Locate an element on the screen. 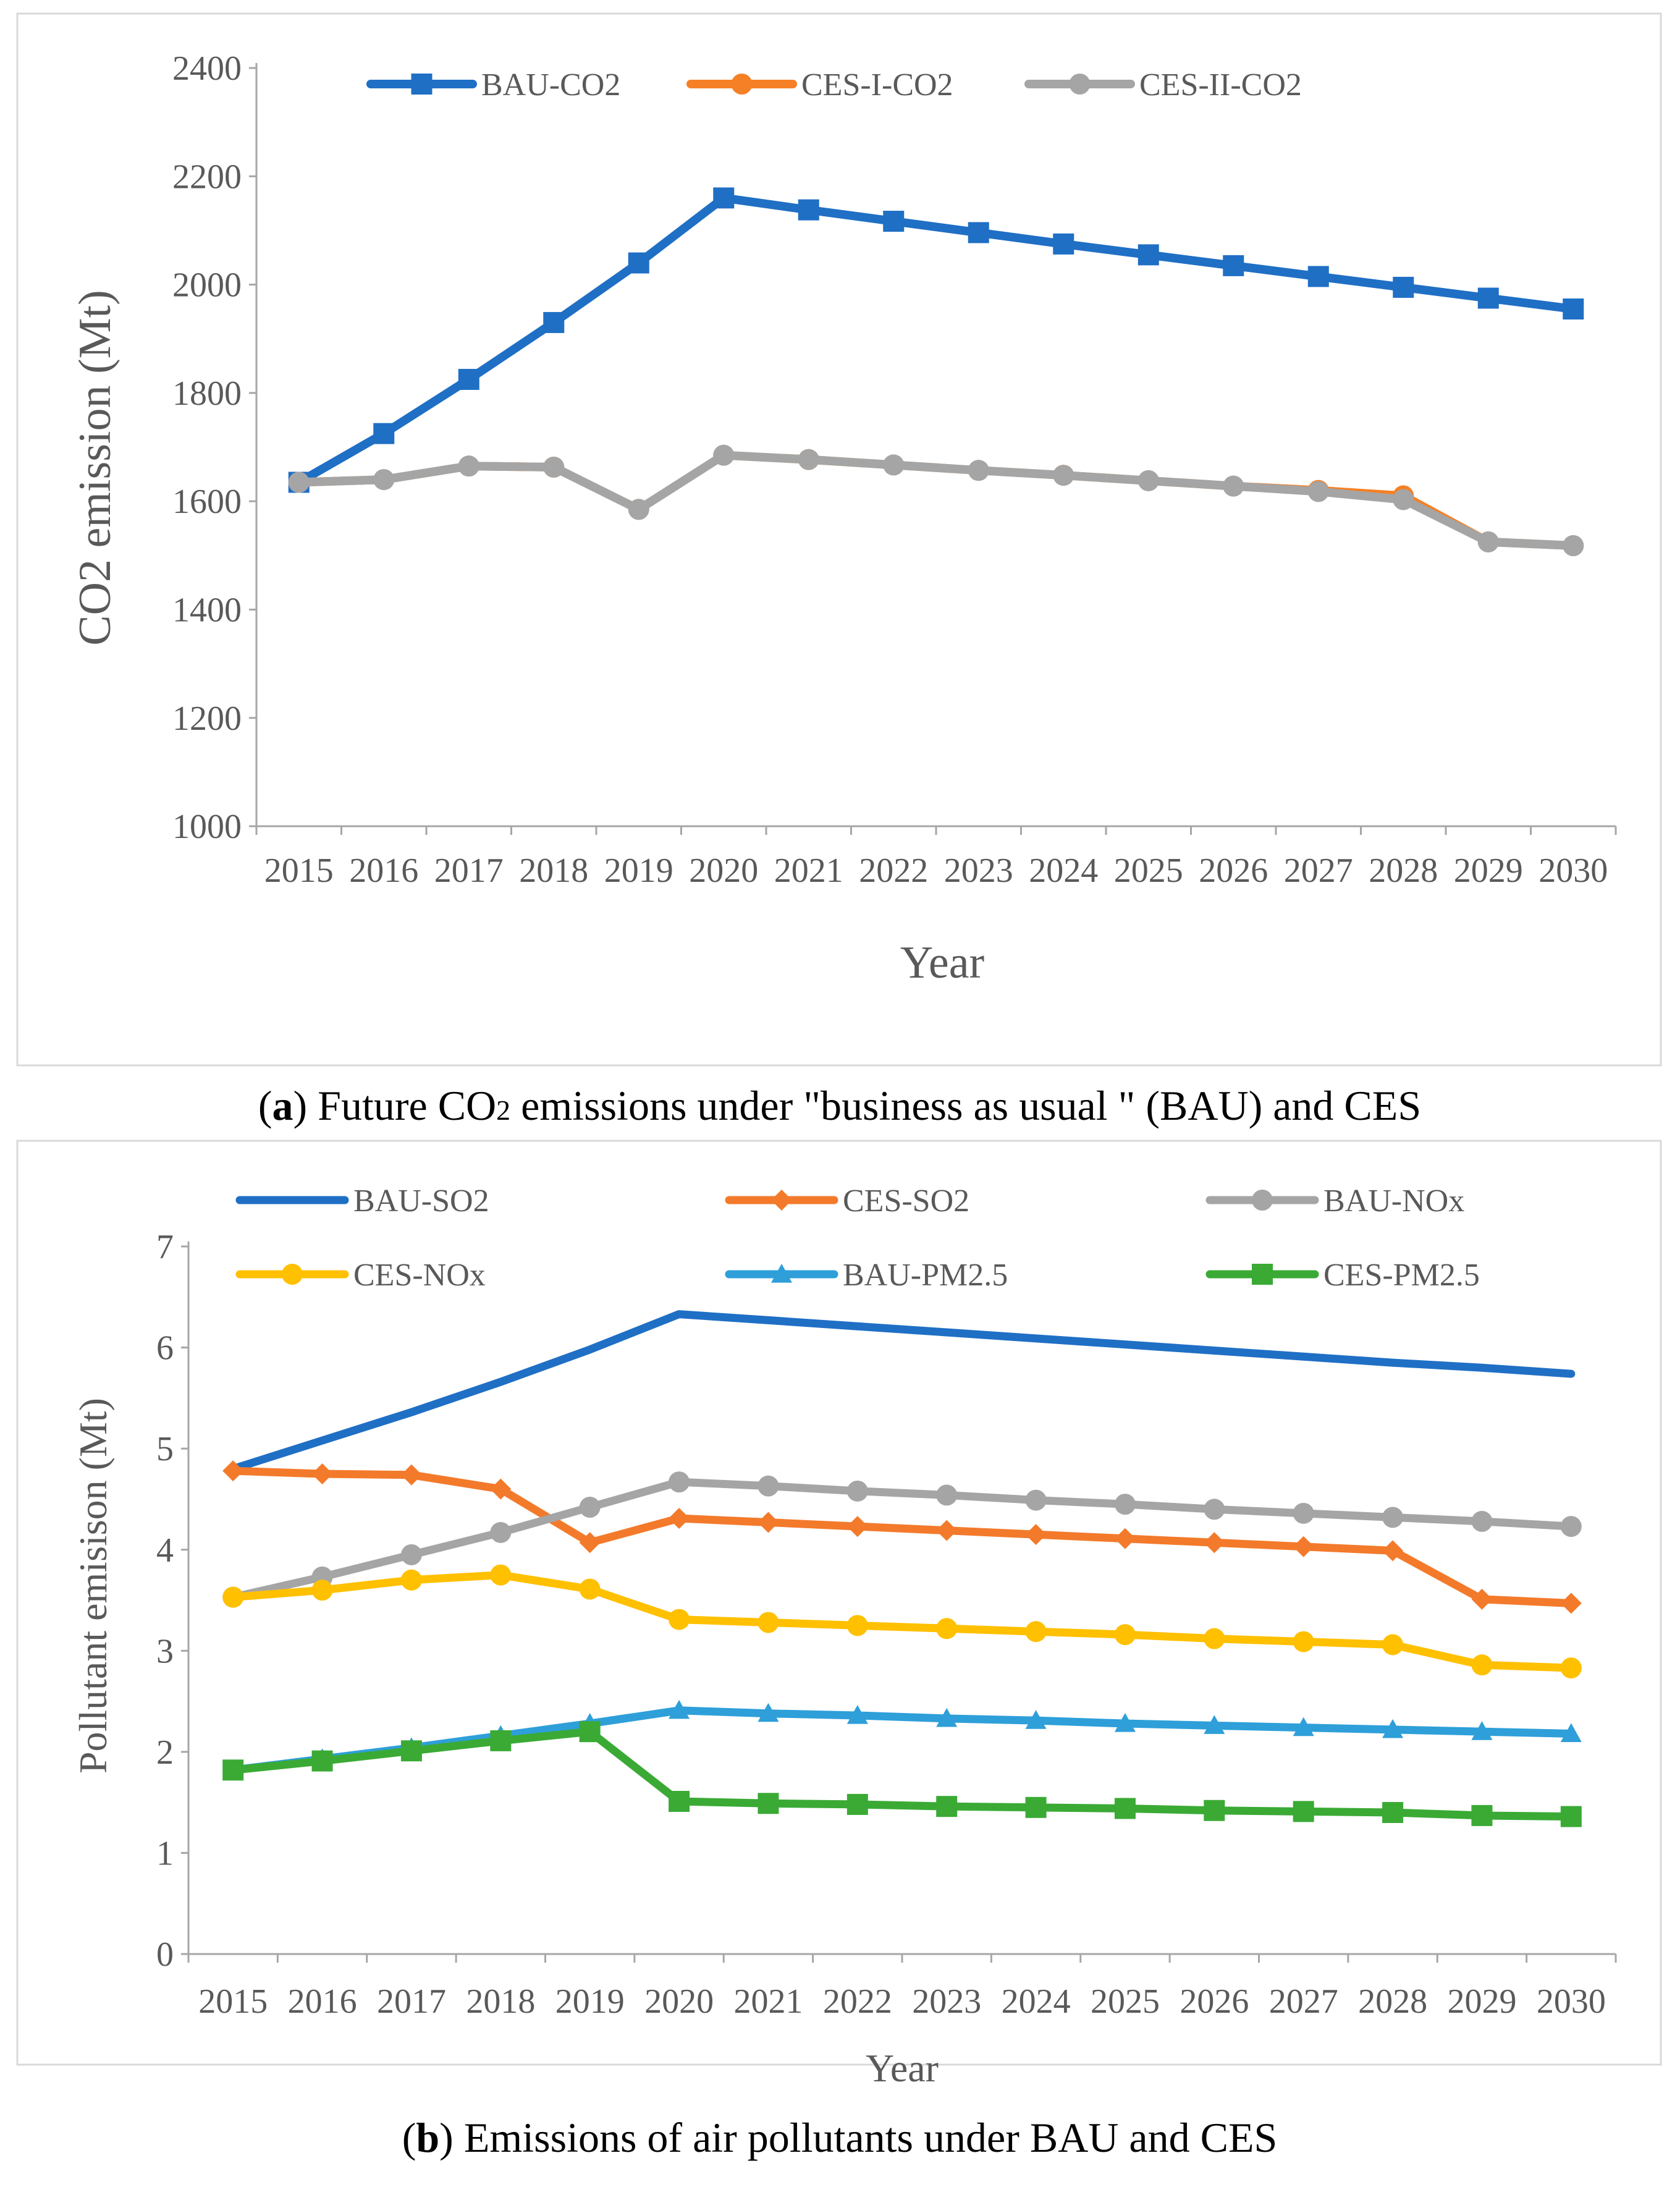  a-legend-marker-ces-ii-co2 is located at coordinates (1080, 84).